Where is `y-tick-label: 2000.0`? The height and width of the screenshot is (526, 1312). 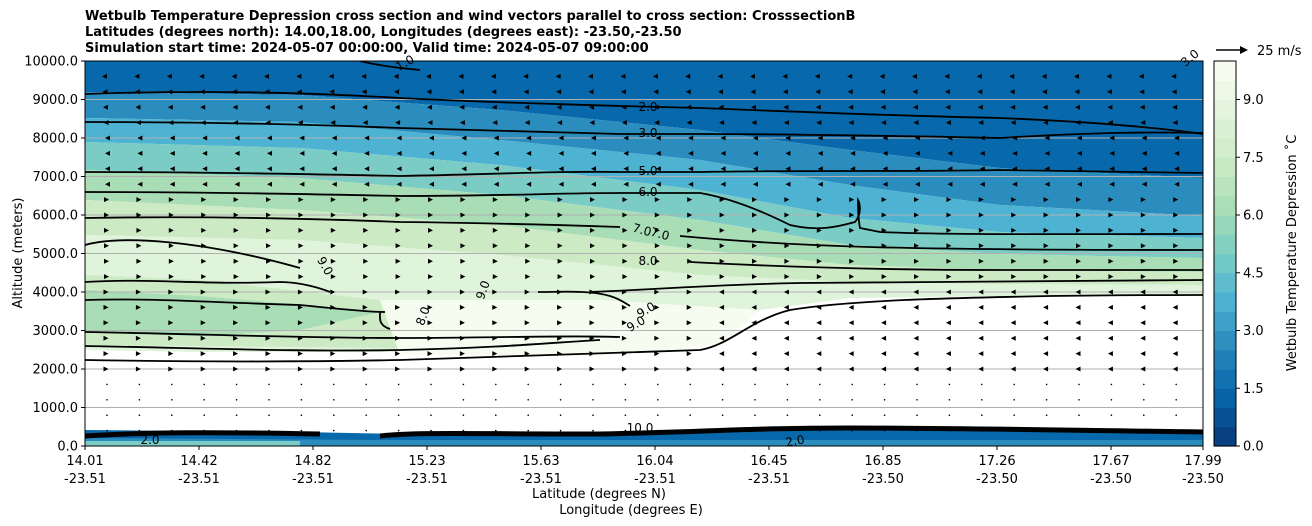
y-tick-label: 2000.0 is located at coordinates (56, 370).